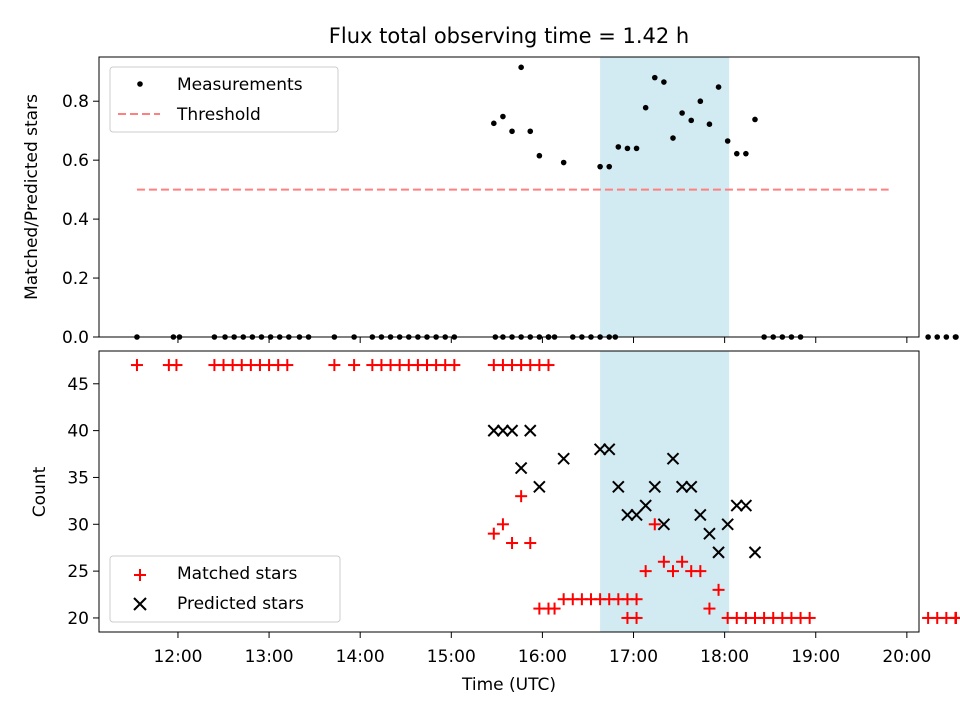 This screenshot has width=960, height=720. What do you see at coordinates (177, 657) in the screenshot?
I see `bottom-xtick-label: 12:00` at bounding box center [177, 657].